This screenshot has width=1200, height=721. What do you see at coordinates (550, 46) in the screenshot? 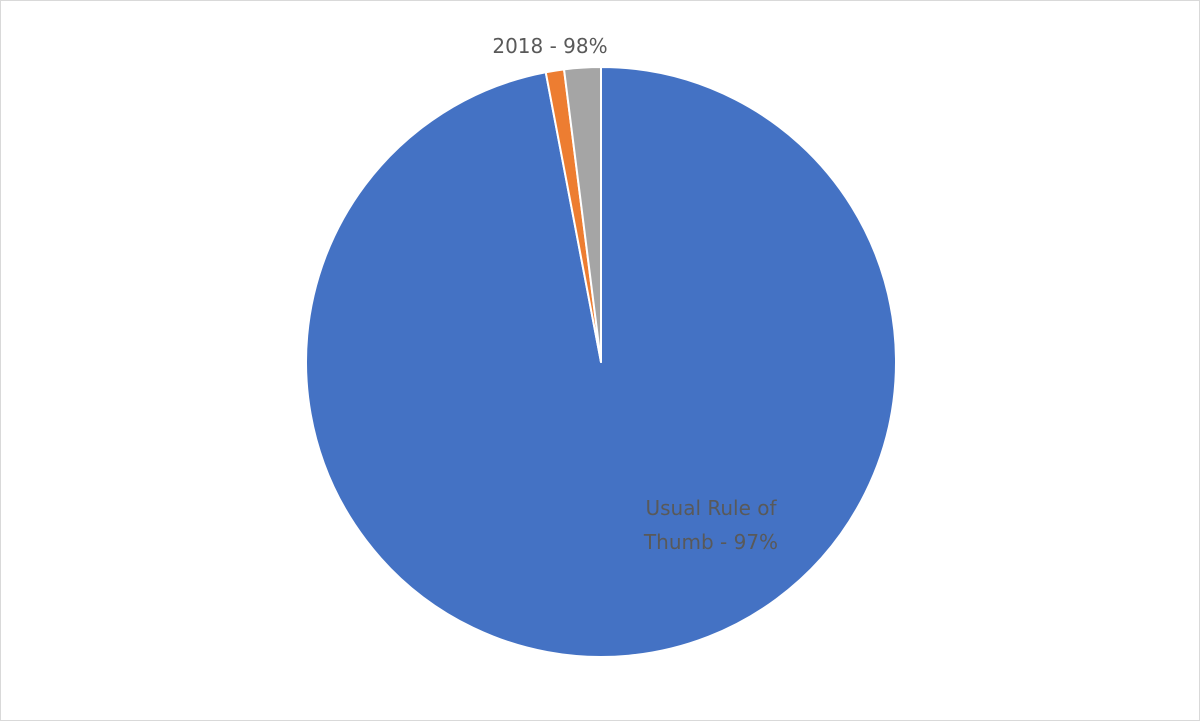
I see `data-label: 2018 - 98%` at bounding box center [550, 46].